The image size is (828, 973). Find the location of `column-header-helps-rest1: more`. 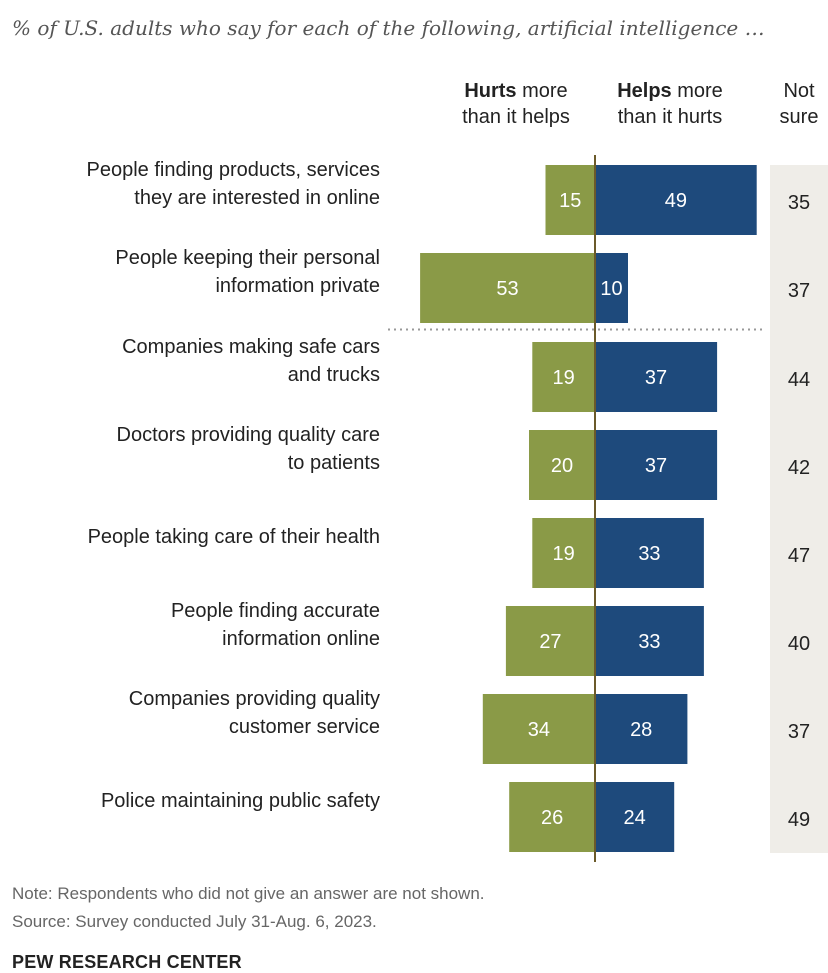

column-header-helps-rest1: more is located at coordinates (697, 91).